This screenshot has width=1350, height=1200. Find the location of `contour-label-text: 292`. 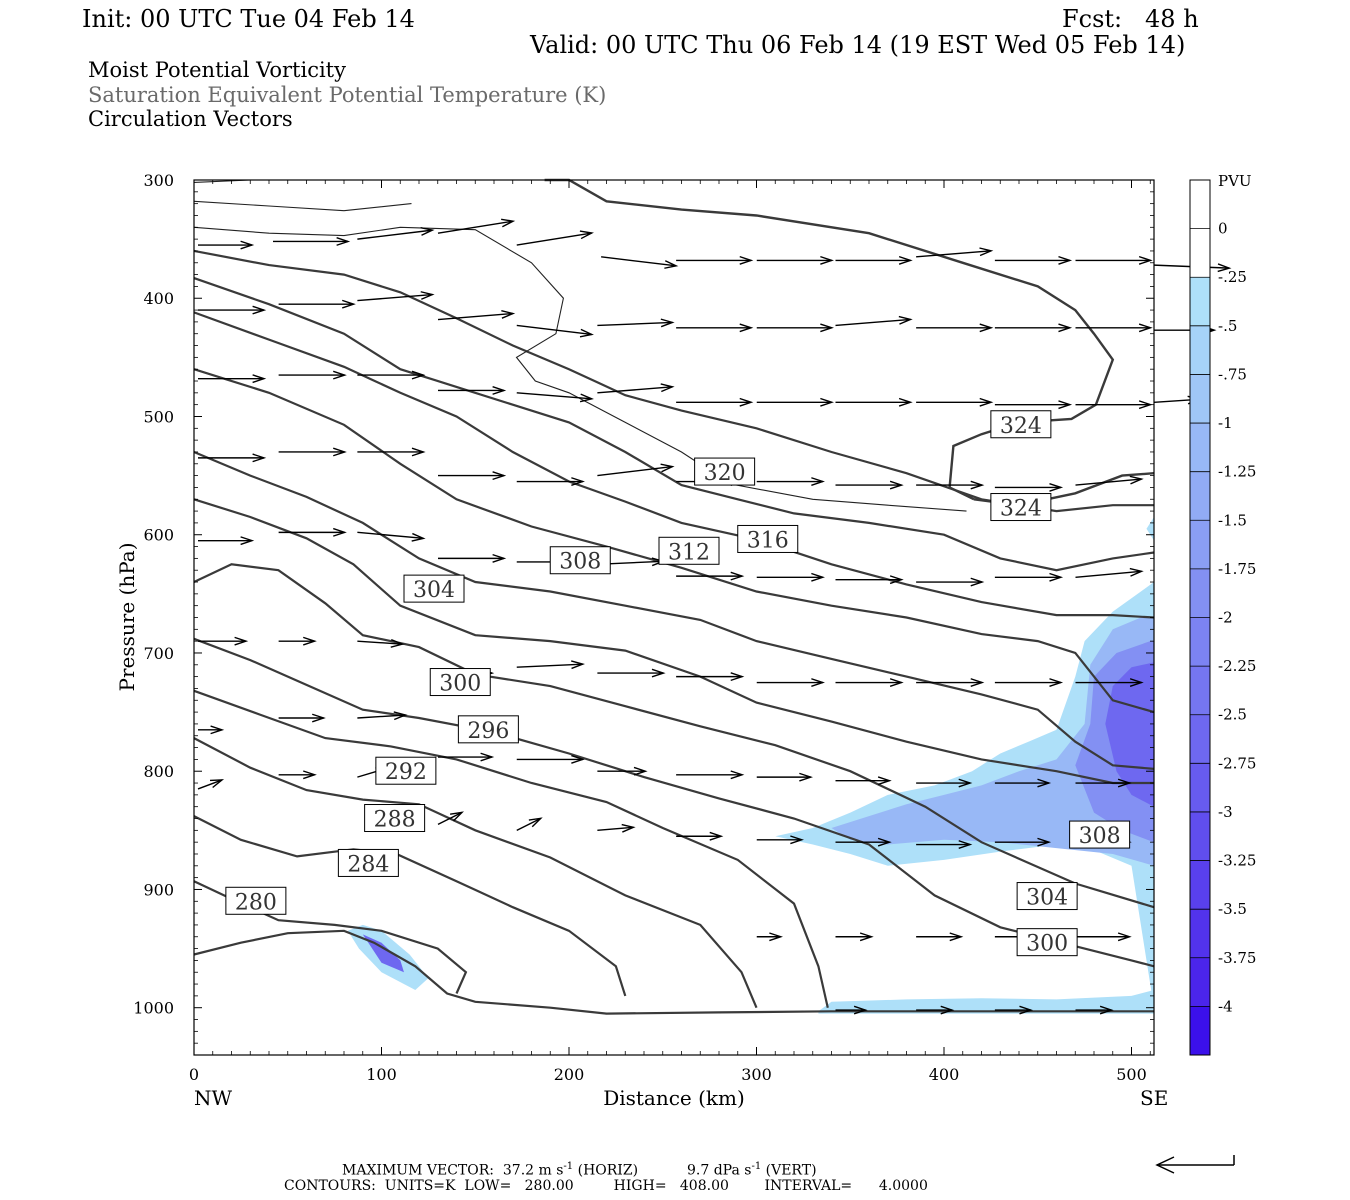

contour-label-text: 292 is located at coordinates (406, 772).